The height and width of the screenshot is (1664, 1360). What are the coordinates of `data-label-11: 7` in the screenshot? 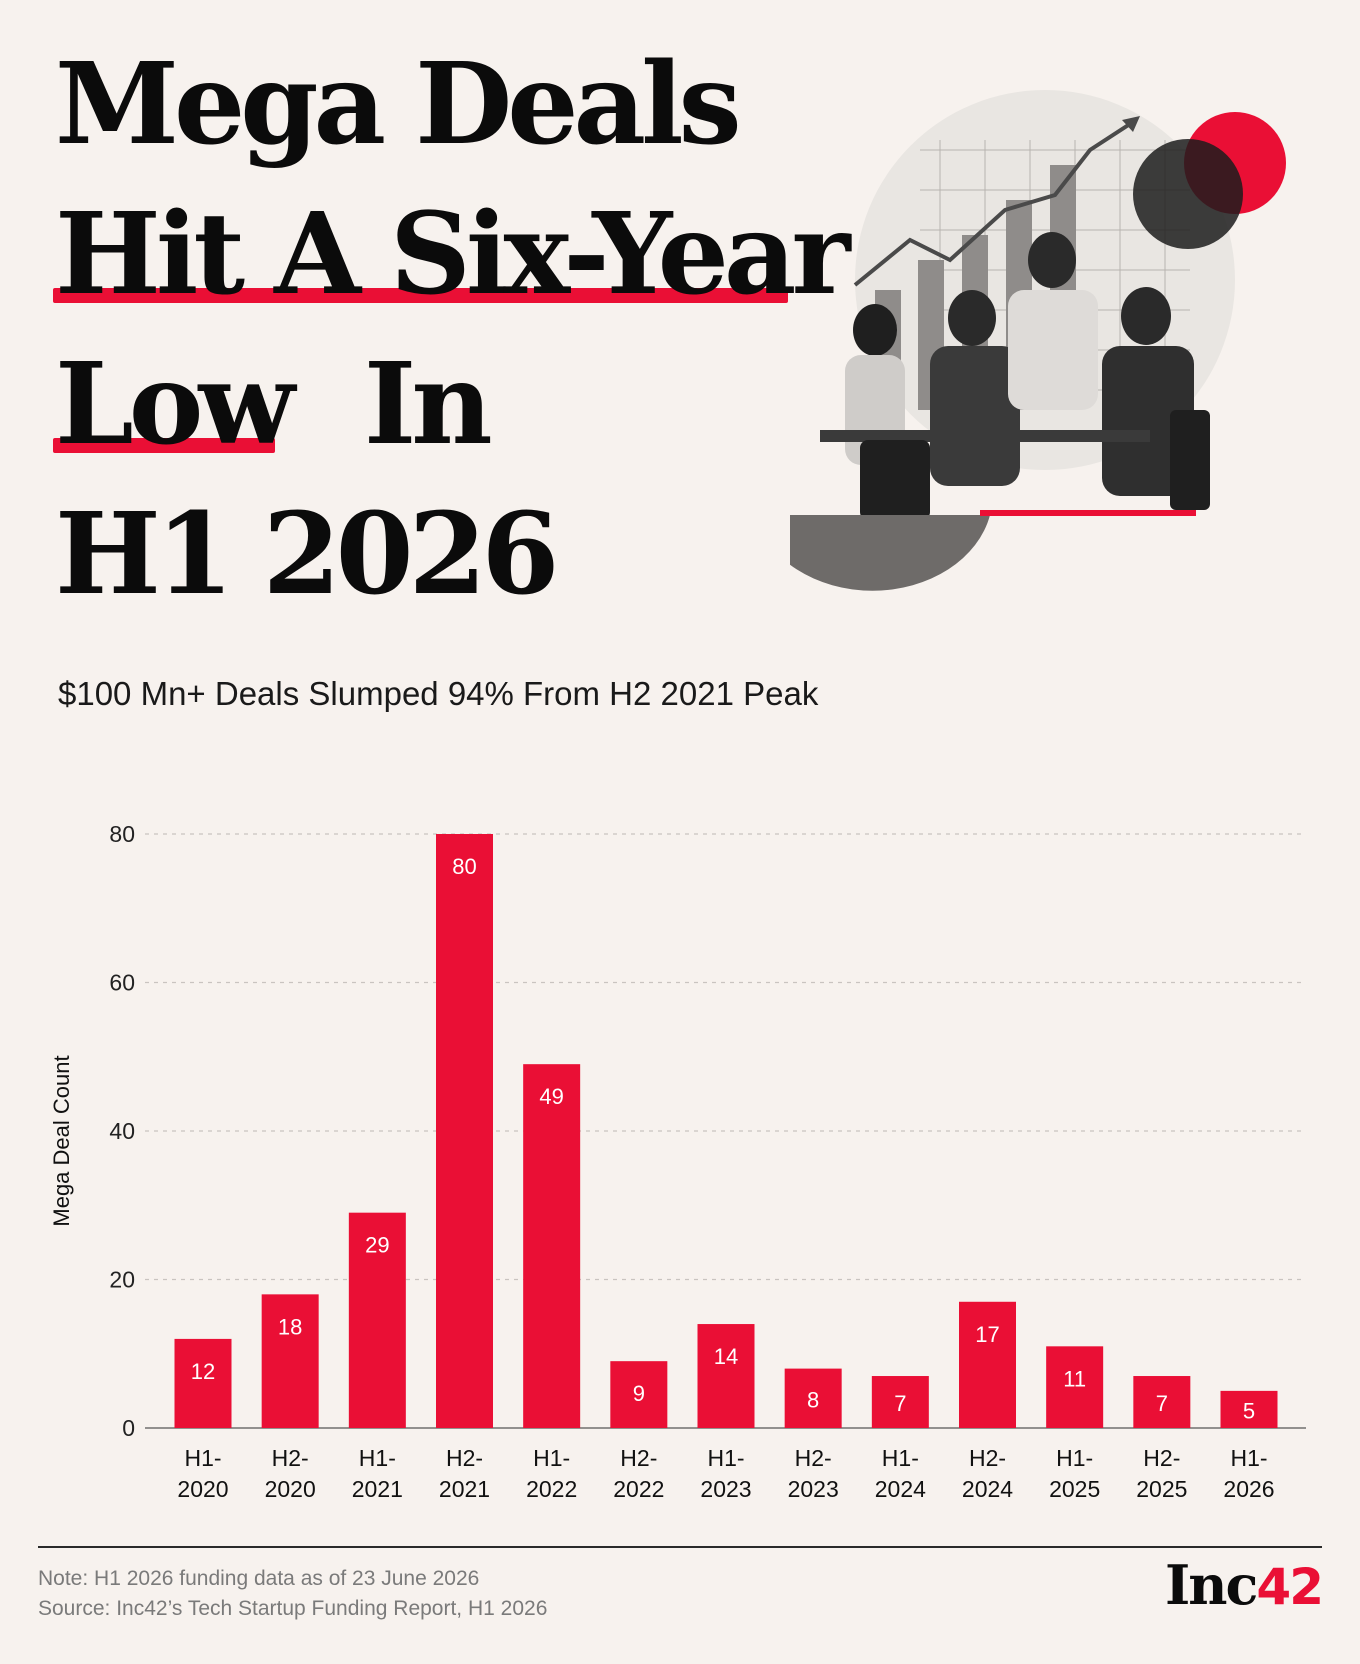 It's located at (1162, 1403).